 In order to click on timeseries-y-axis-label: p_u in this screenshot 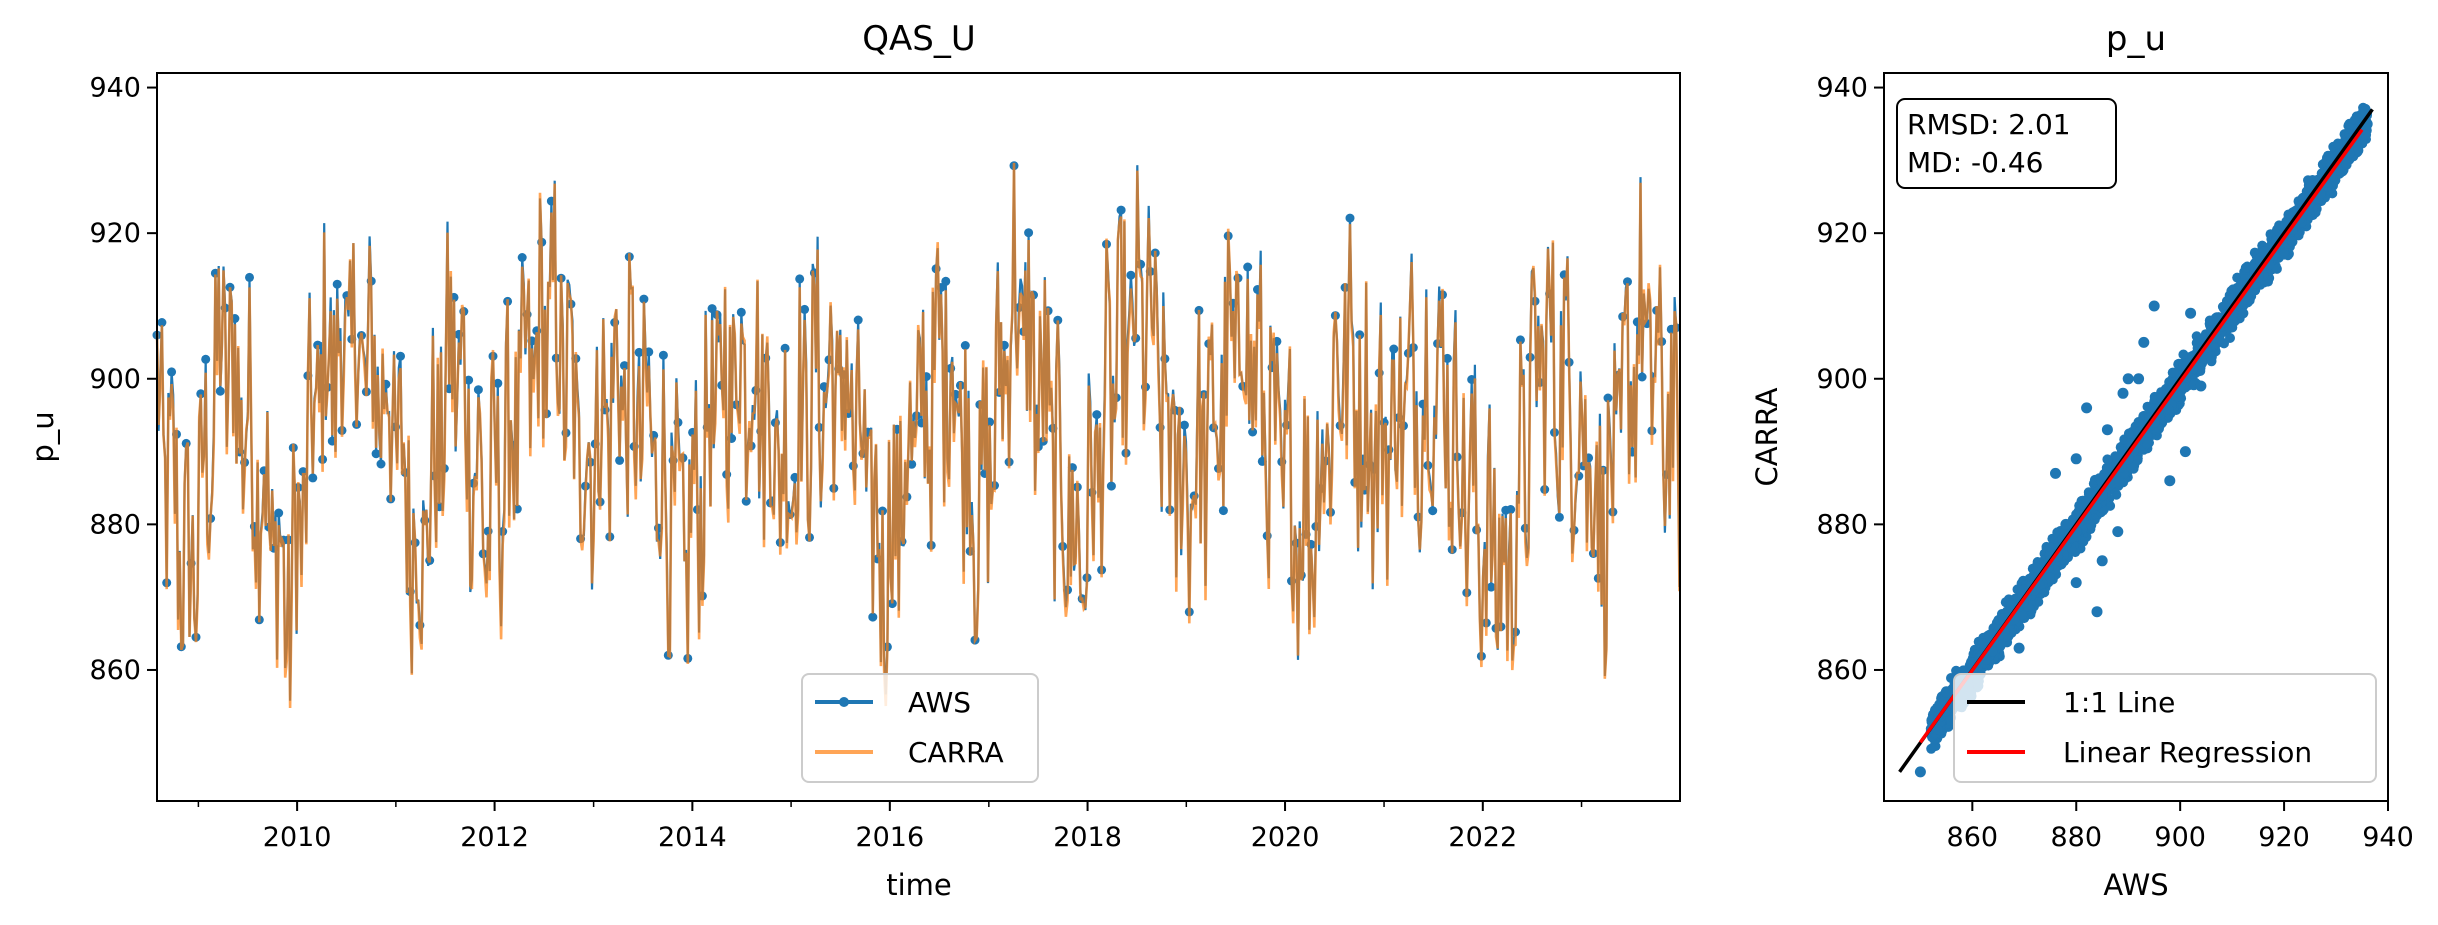, I will do `click(43, 436)`.